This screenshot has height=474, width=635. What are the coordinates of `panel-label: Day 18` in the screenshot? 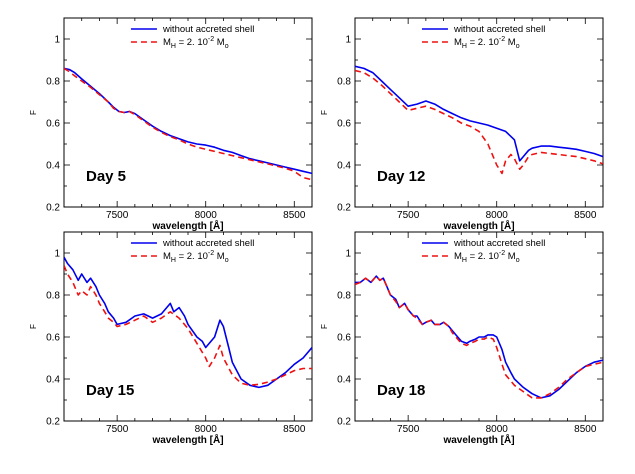 It's located at (401, 390).